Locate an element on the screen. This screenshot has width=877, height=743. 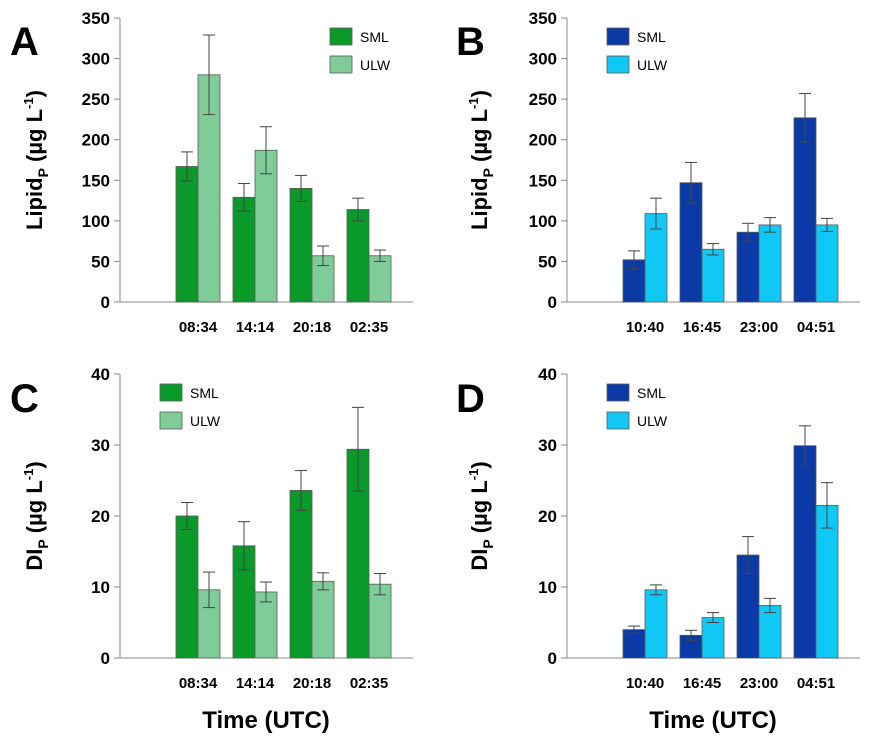
panel-letter: B is located at coordinates (470, 42).